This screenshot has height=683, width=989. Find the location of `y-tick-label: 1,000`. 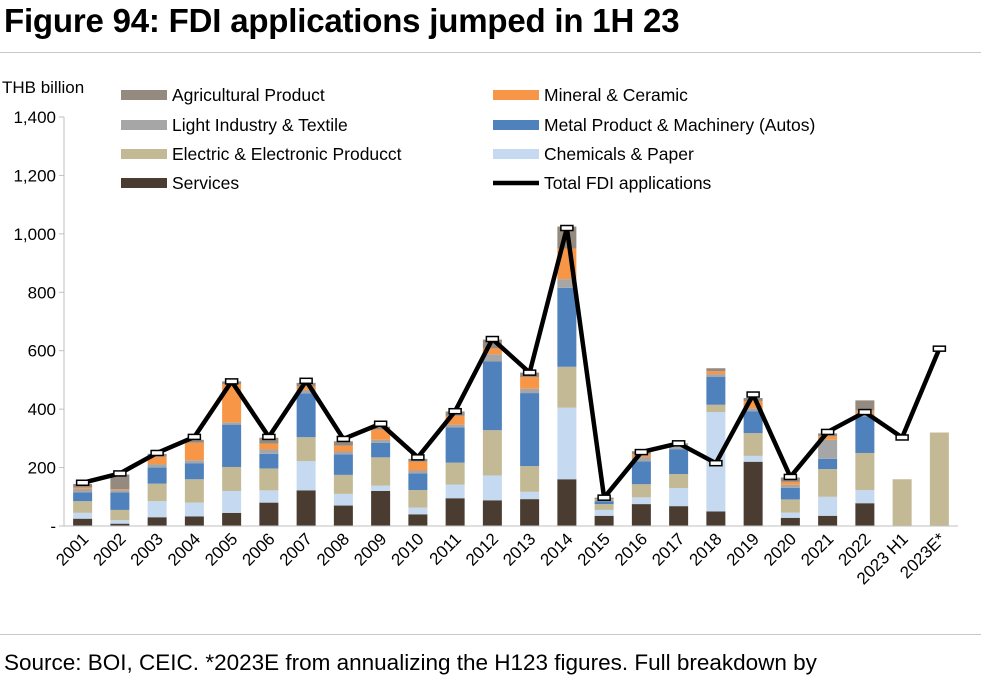

y-tick-label: 1,000 is located at coordinates (34, 234).